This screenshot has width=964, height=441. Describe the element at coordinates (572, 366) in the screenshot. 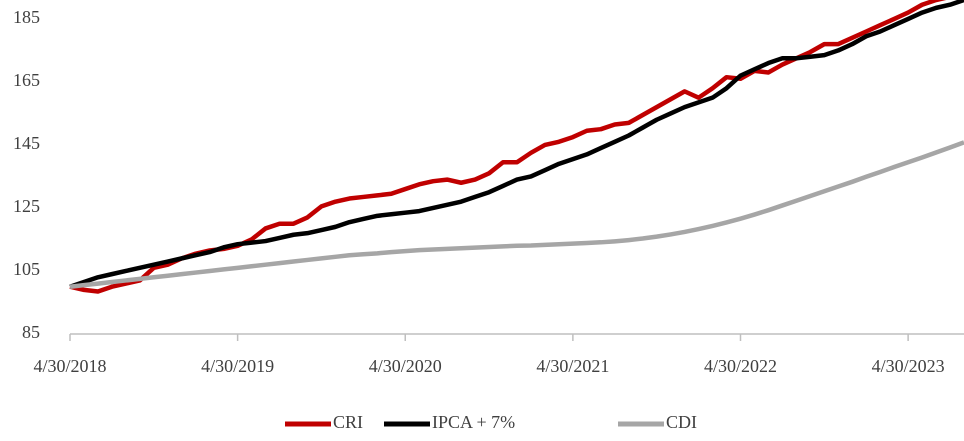

I see `x-tick-label: 4/30/2021` at that location.